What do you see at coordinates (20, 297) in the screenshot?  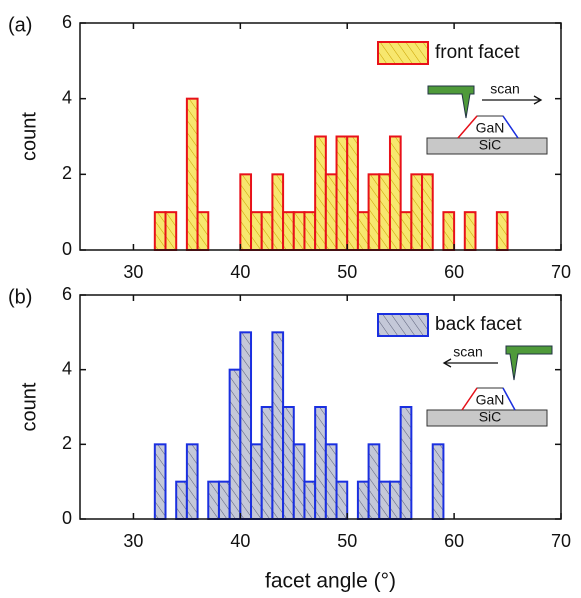 I see `panel-label: (b)` at bounding box center [20, 297].